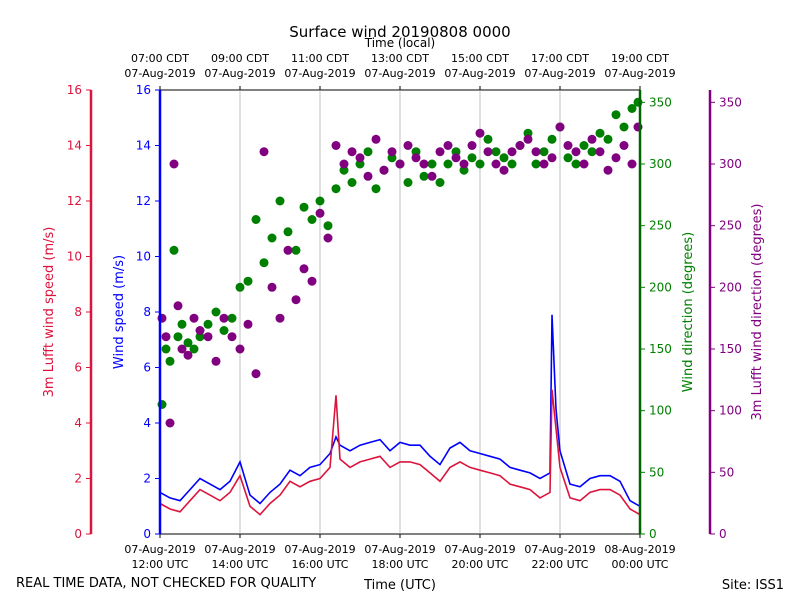 This screenshot has width=800, height=600. I want to click on lufft-direction-tick-label: 50, so click(726, 472).